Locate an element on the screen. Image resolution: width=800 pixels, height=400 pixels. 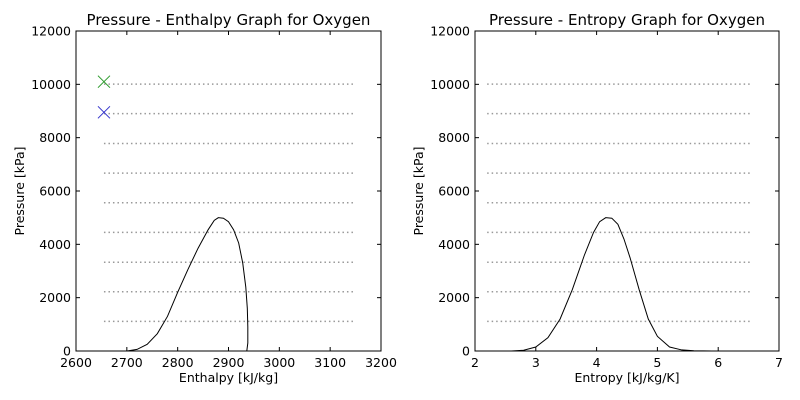
chart1-y-axis-label: Pressure [kPa] is located at coordinates (19, 191).